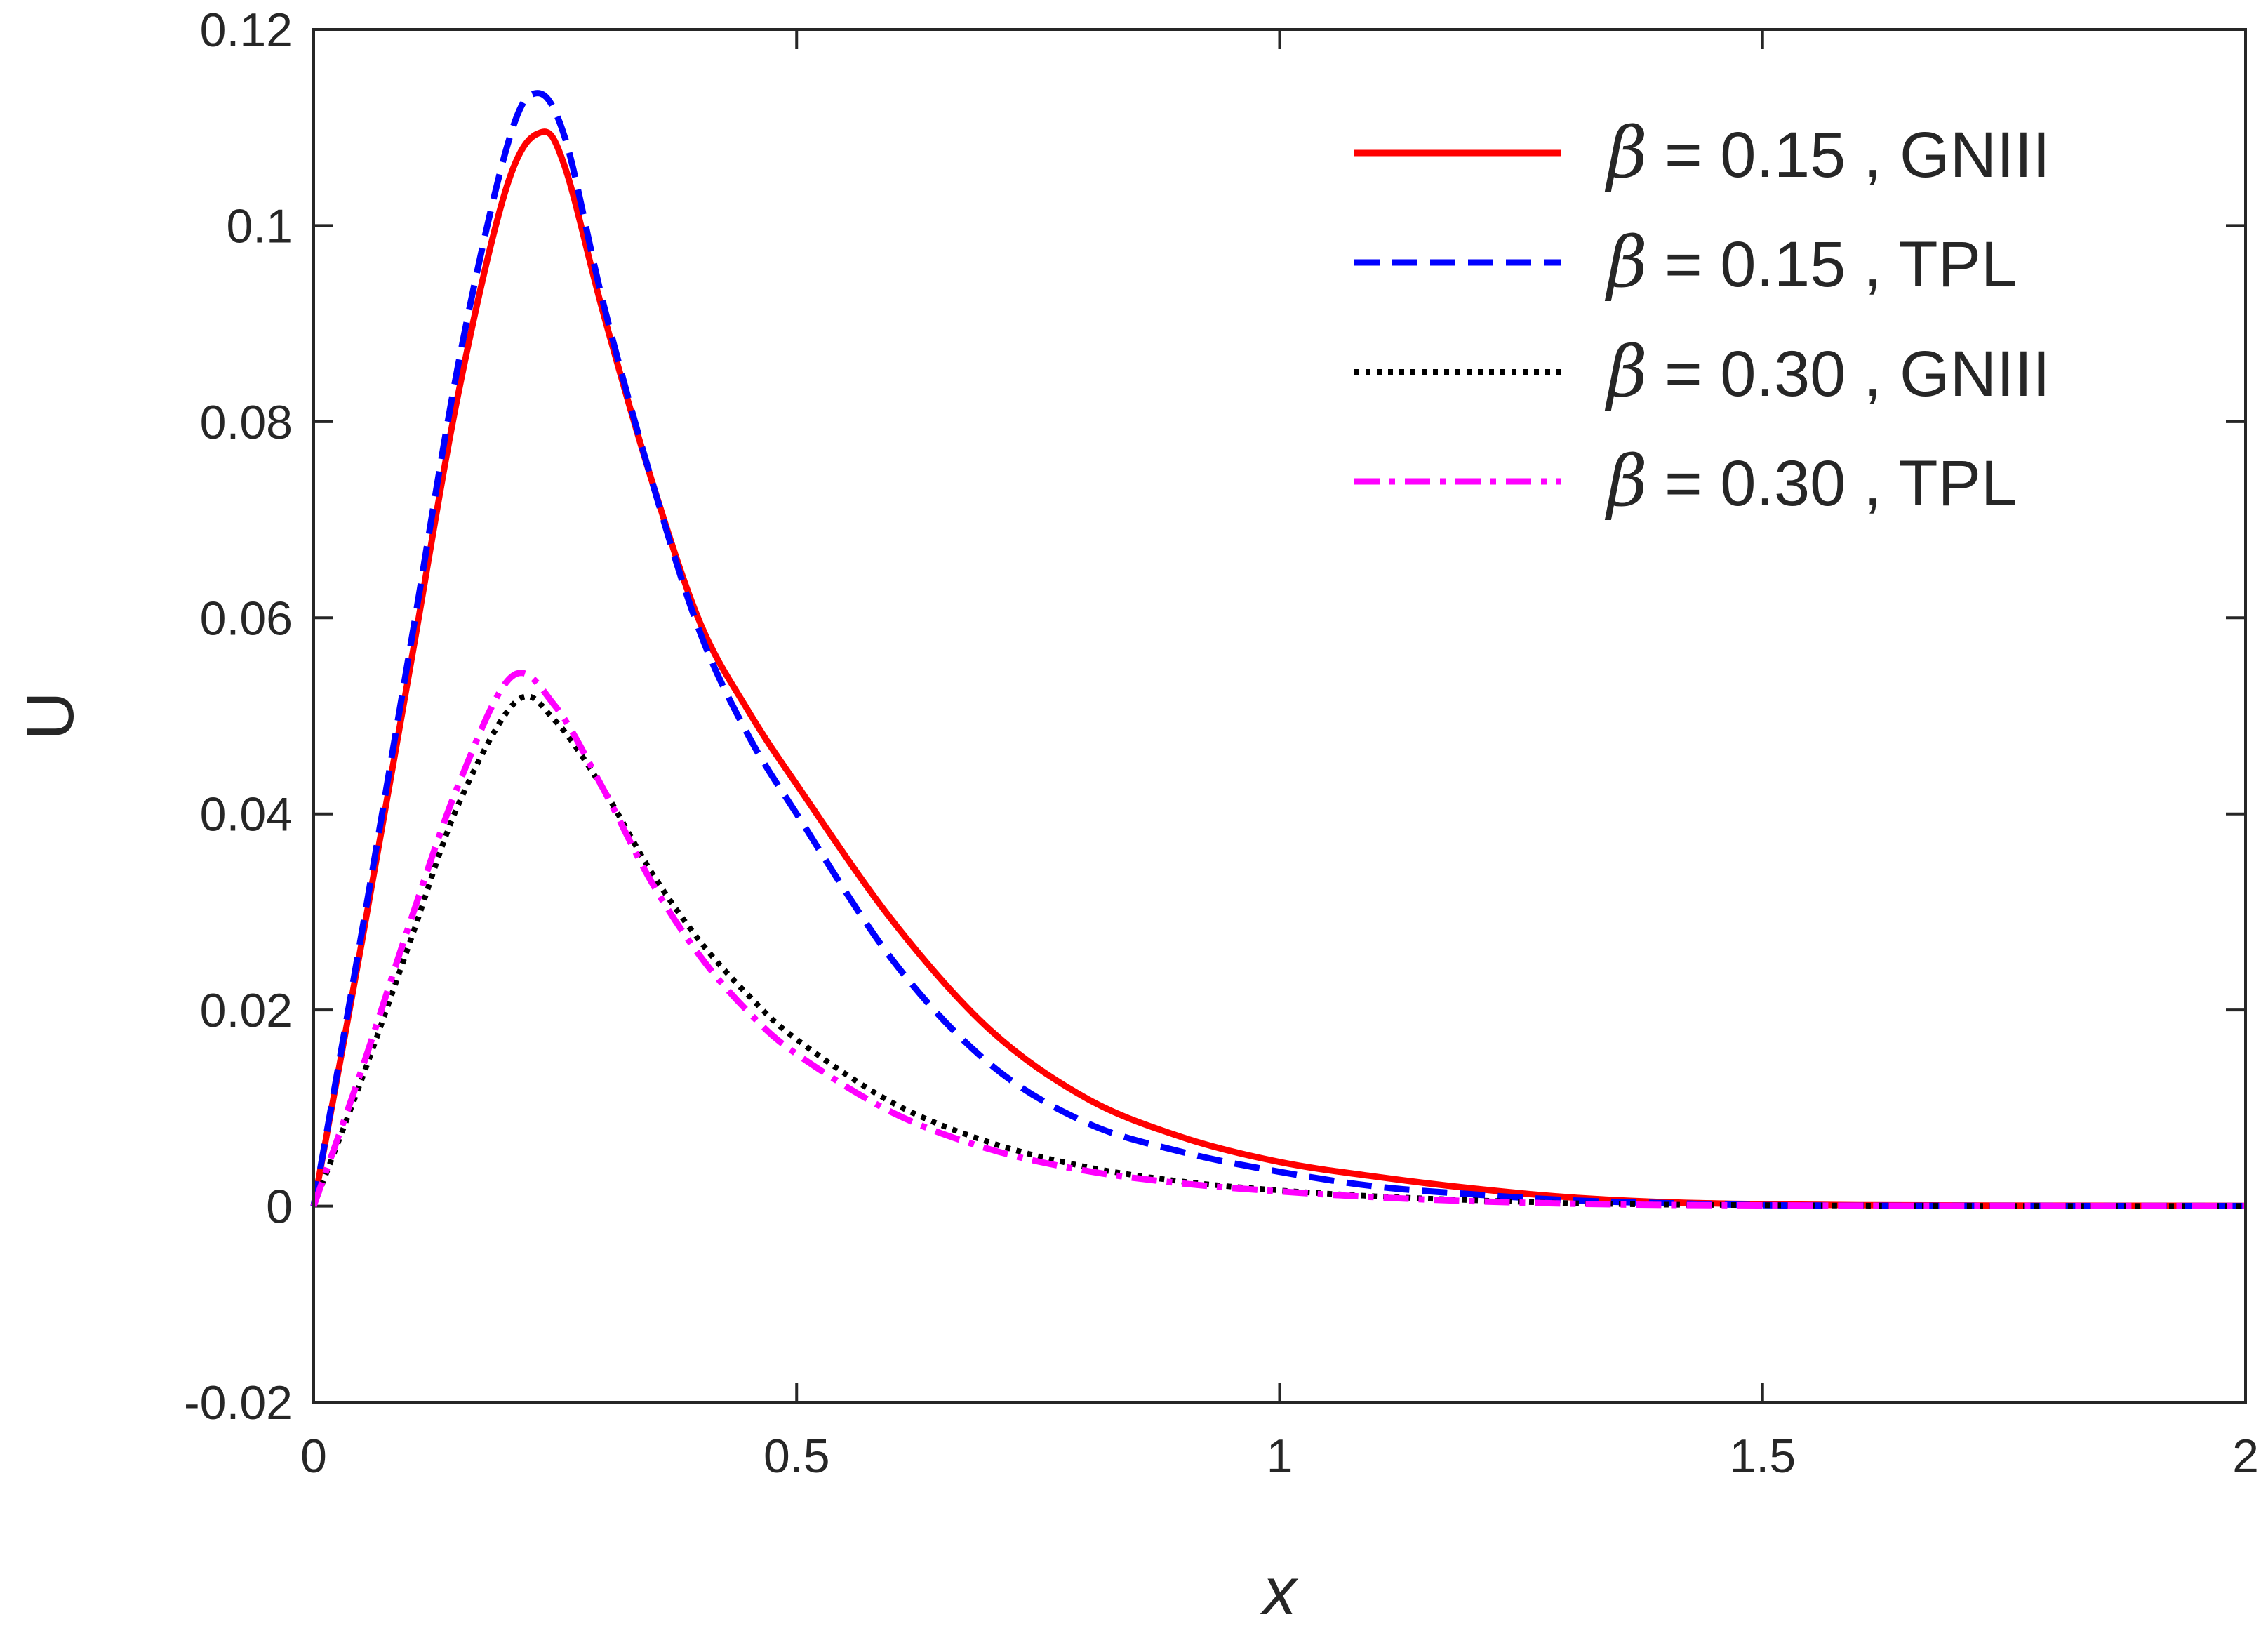 This screenshot has width=2268, height=1631. What do you see at coordinates (1857, 374) in the screenshot?
I see `legend-label: = 0.30 , GNIII` at bounding box center [1857, 374].